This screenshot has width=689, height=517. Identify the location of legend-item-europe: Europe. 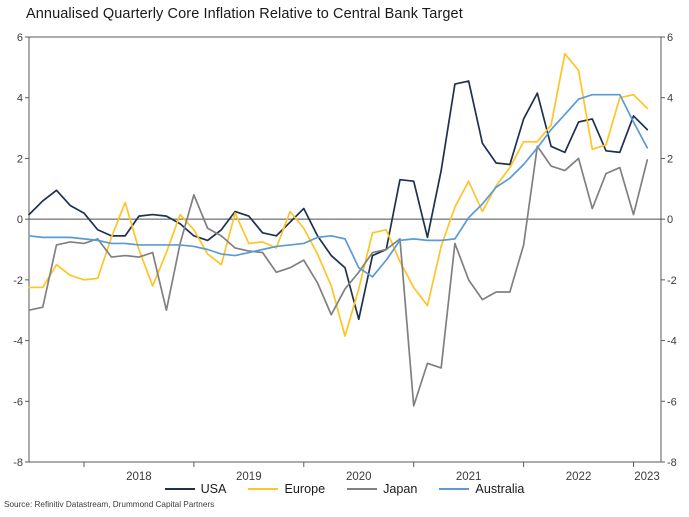
(286, 489).